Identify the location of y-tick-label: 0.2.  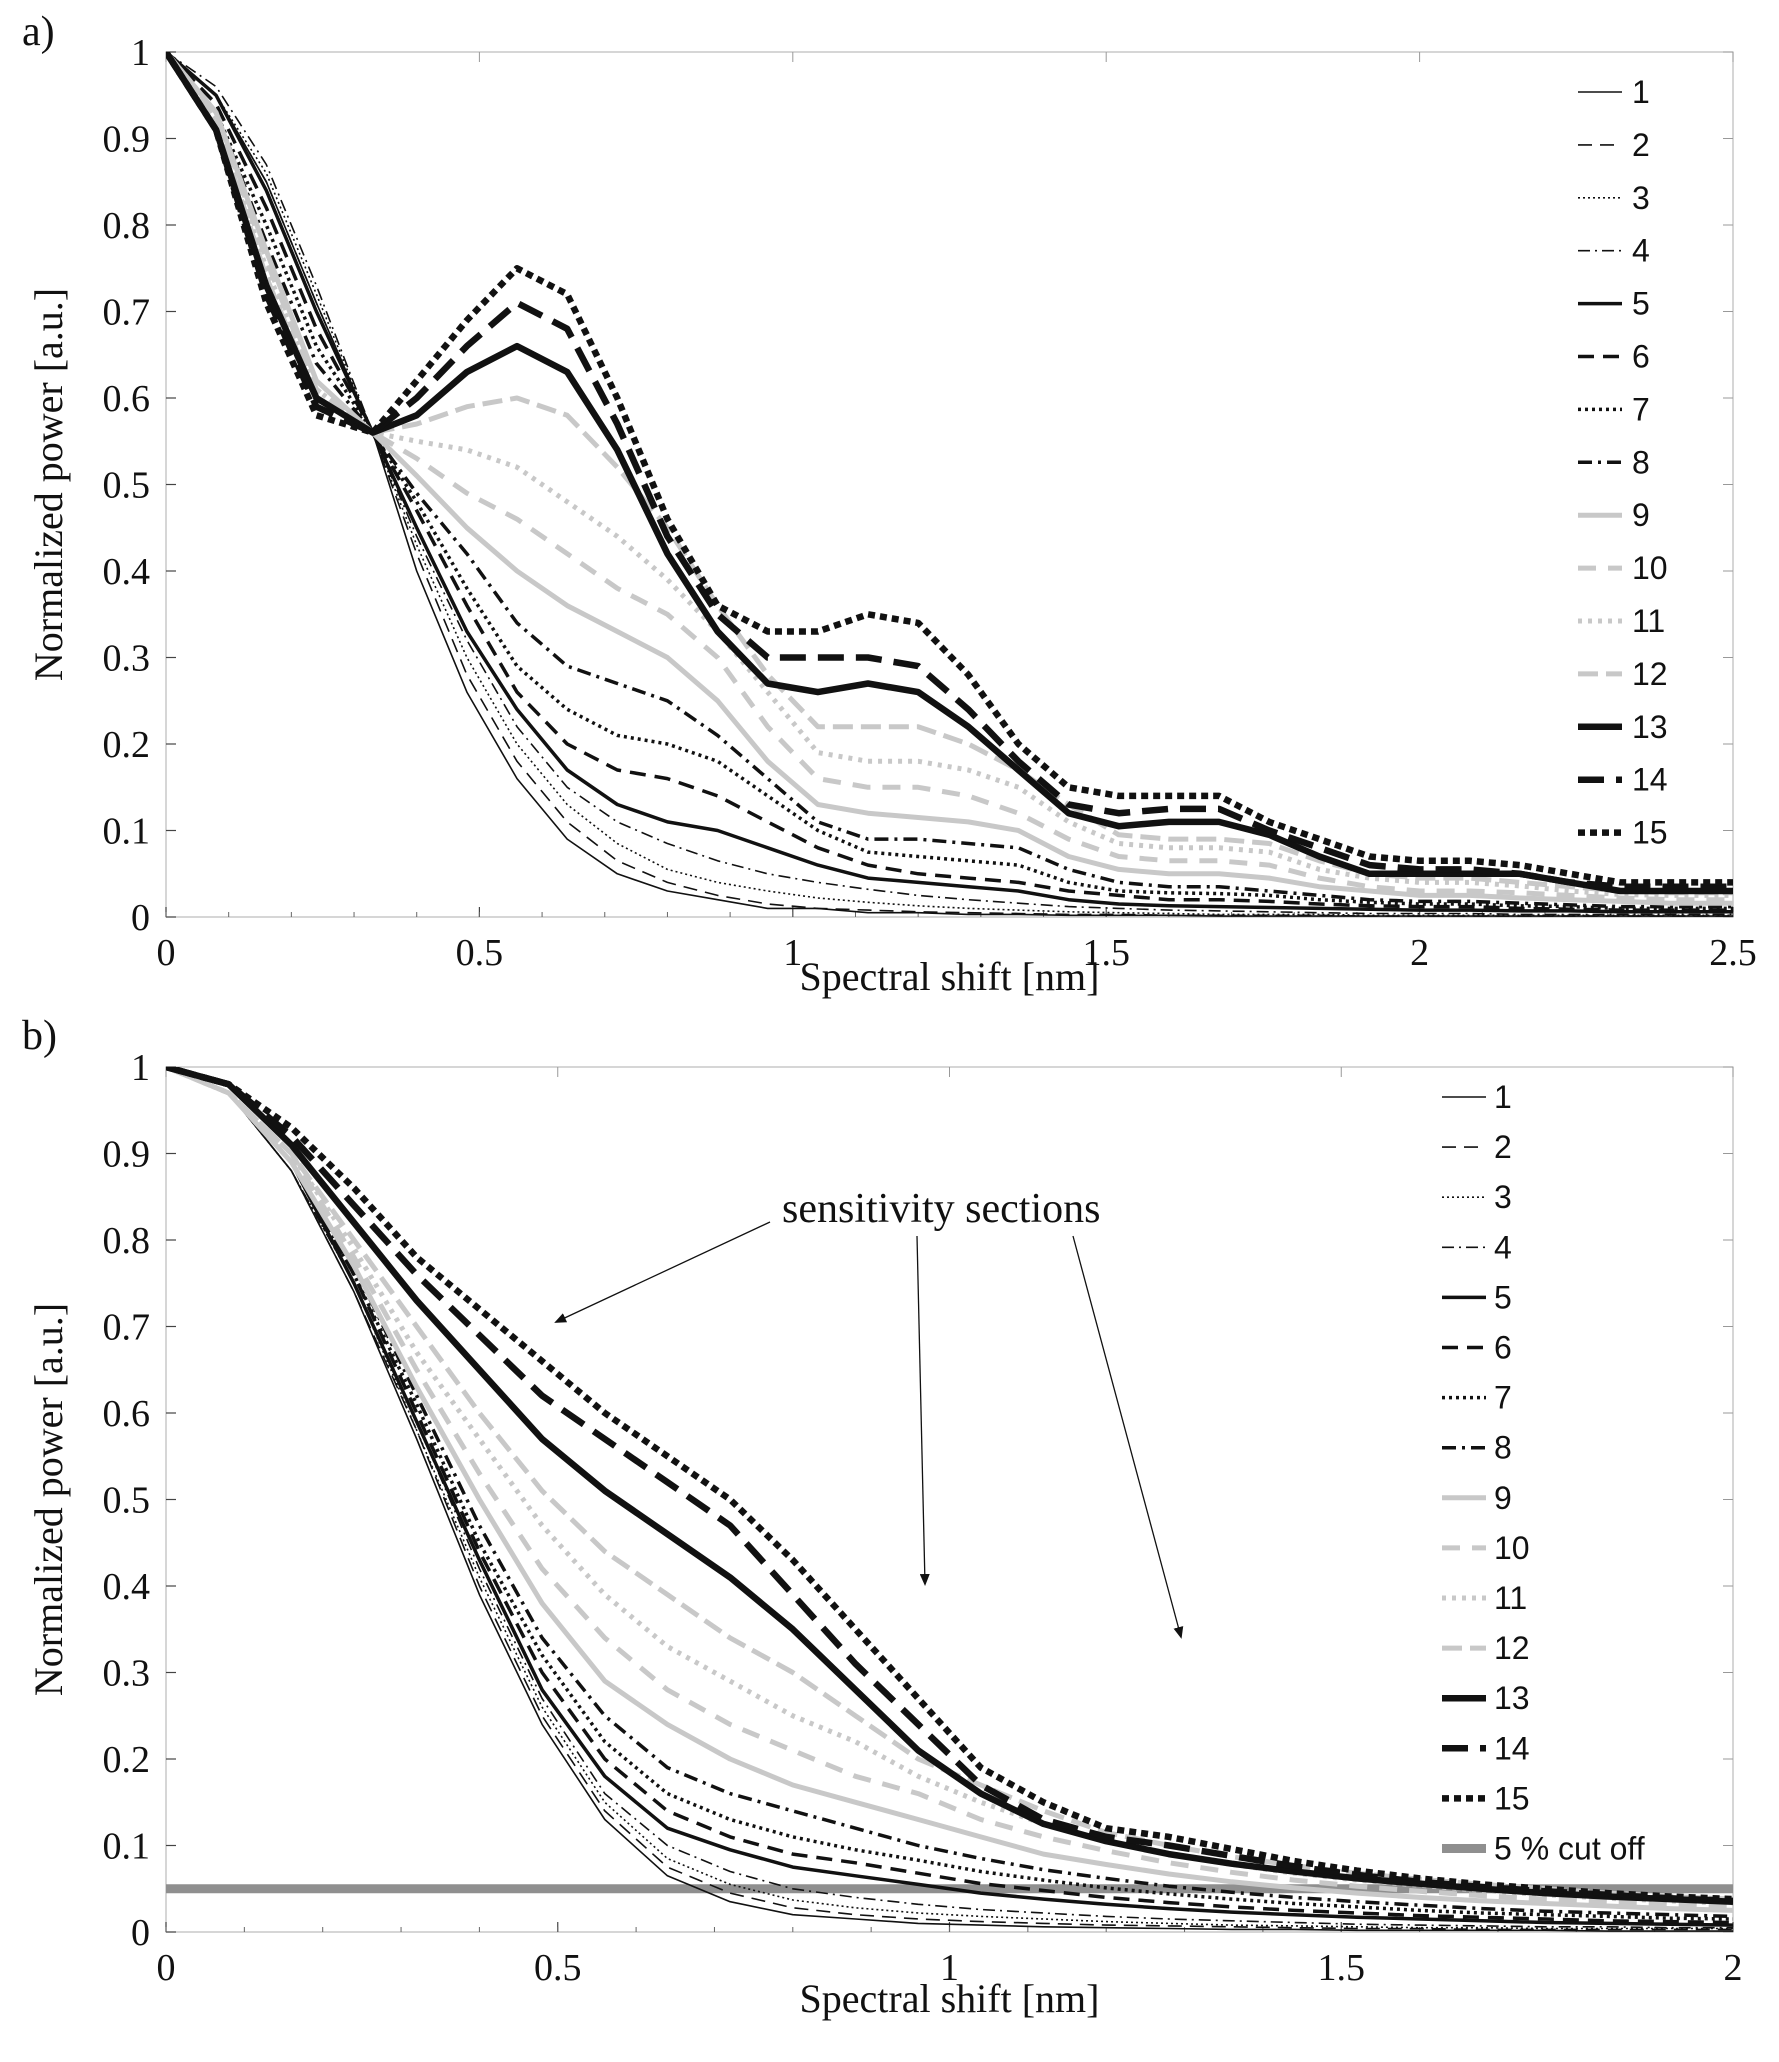
(127, 1760).